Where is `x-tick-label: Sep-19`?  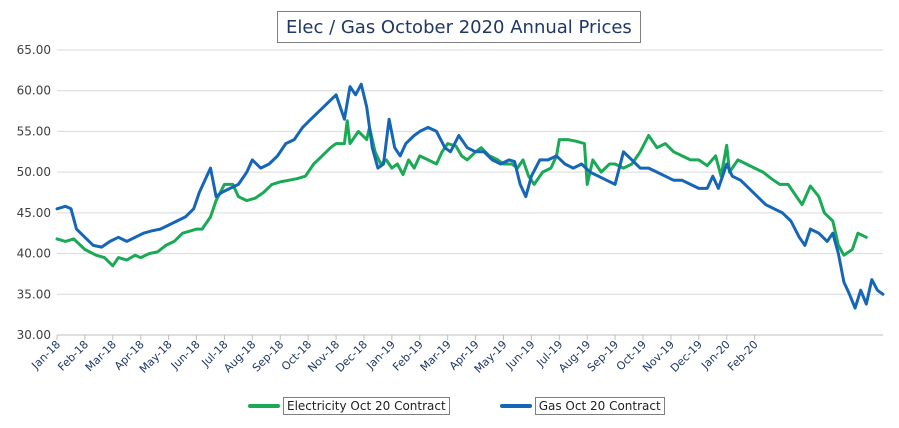
x-tick-label: Sep-19 is located at coordinates (603, 356).